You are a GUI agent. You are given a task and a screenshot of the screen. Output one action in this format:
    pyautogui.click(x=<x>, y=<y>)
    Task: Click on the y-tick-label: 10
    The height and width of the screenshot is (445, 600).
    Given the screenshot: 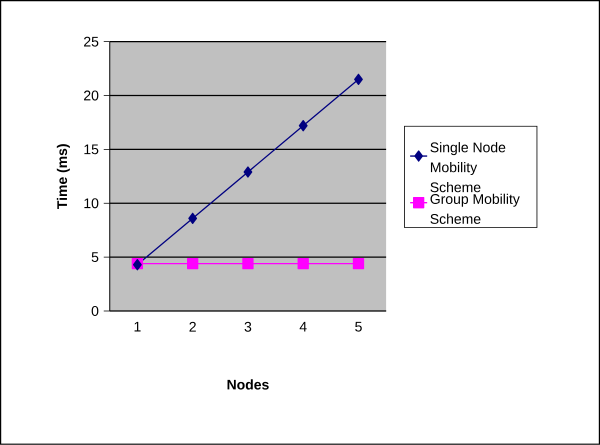 What is the action you would take?
    pyautogui.click(x=91, y=203)
    